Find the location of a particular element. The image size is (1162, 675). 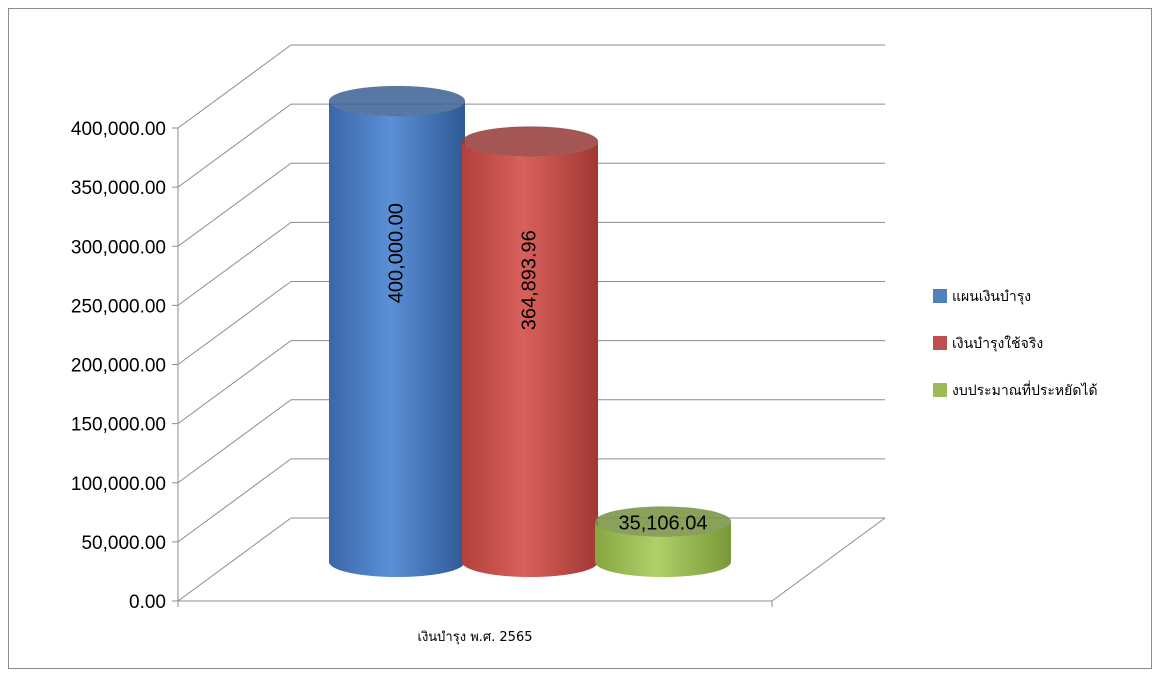

data-label: 364,893.96 is located at coordinates (529, 280).